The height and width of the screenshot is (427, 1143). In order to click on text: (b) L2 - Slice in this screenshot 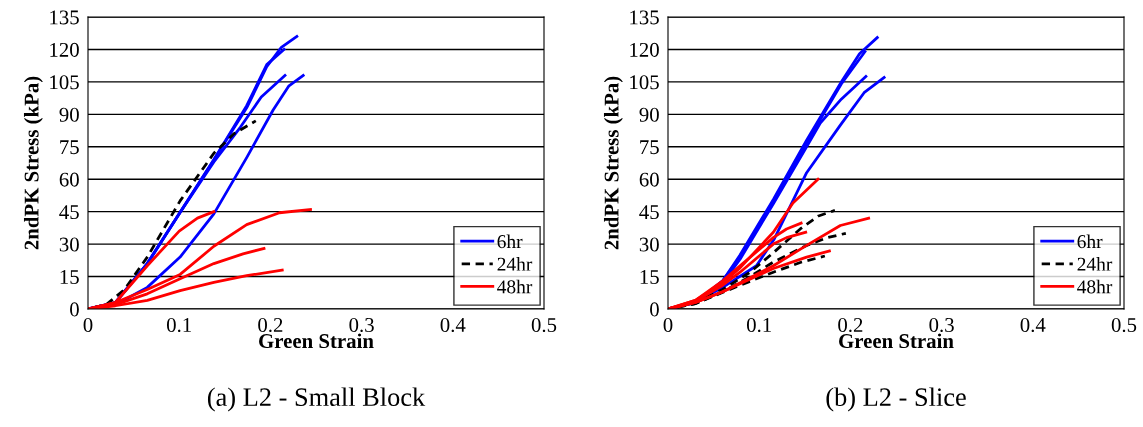, I will do `click(896, 399)`.